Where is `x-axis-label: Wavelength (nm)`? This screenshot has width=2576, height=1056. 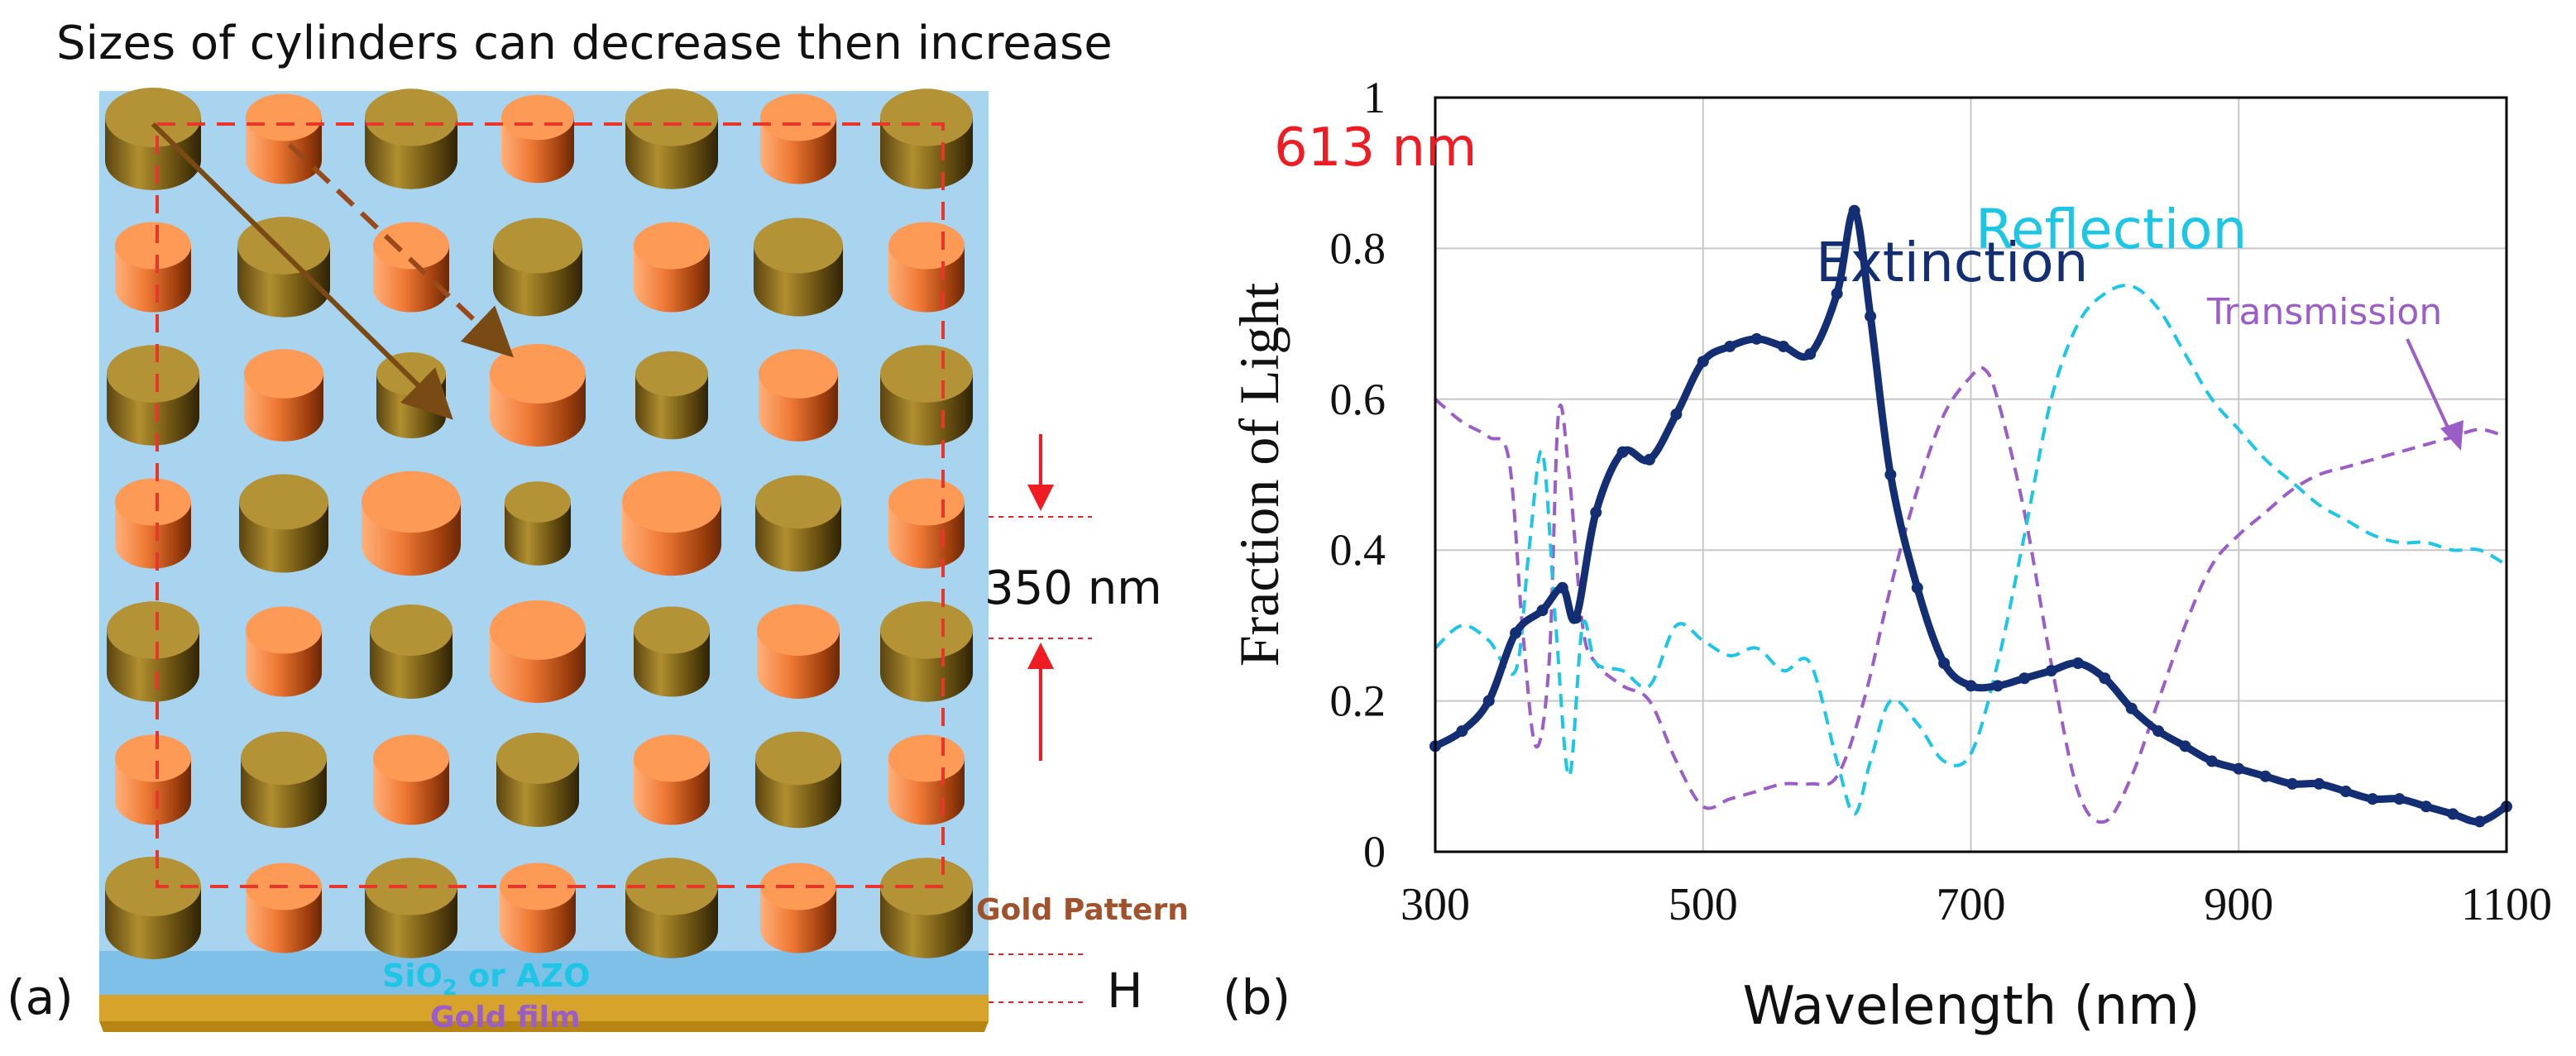 x-axis-label: Wavelength (nm) is located at coordinates (1972, 1006).